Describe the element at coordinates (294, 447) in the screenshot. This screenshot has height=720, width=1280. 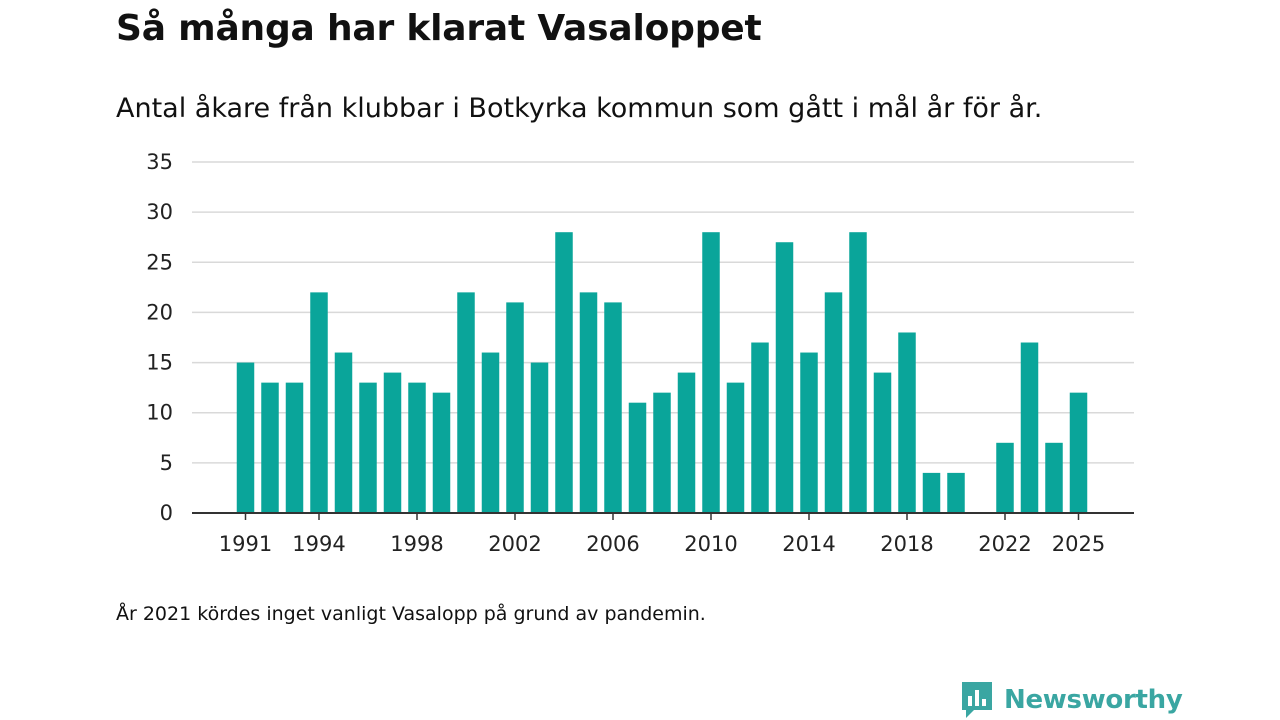
I see `bar-1993` at that location.